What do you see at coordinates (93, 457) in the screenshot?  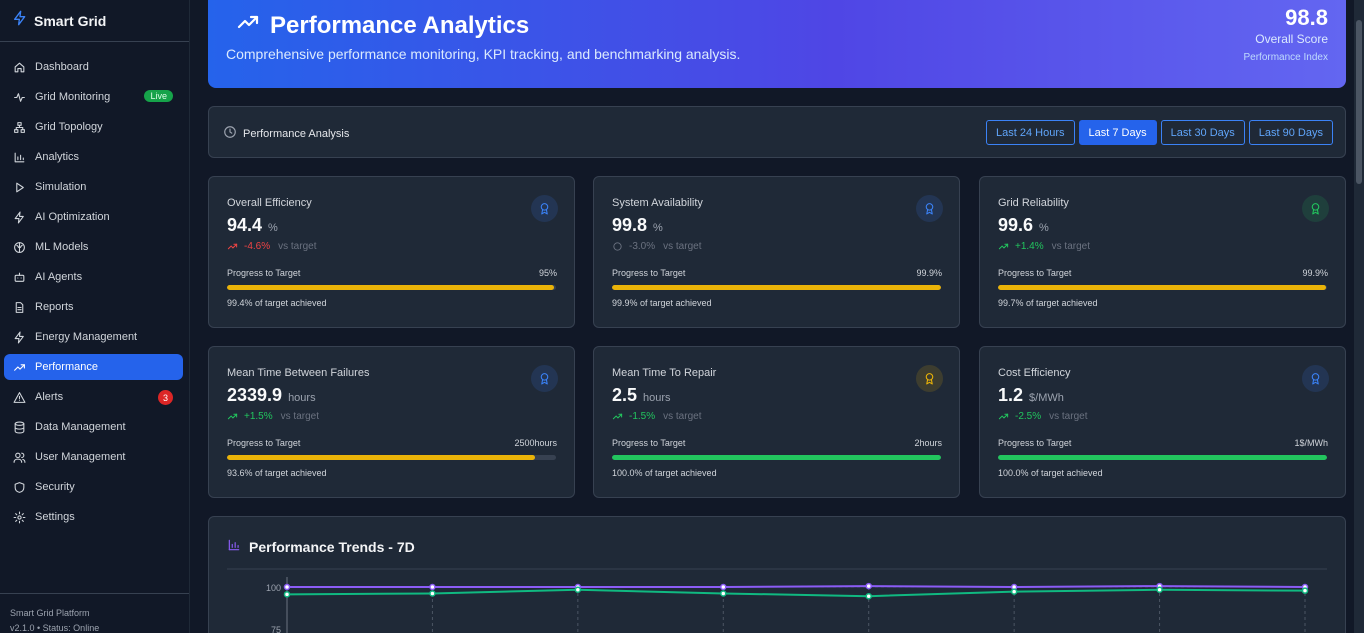 I see `sidebar-item-user-management: User Management` at bounding box center [93, 457].